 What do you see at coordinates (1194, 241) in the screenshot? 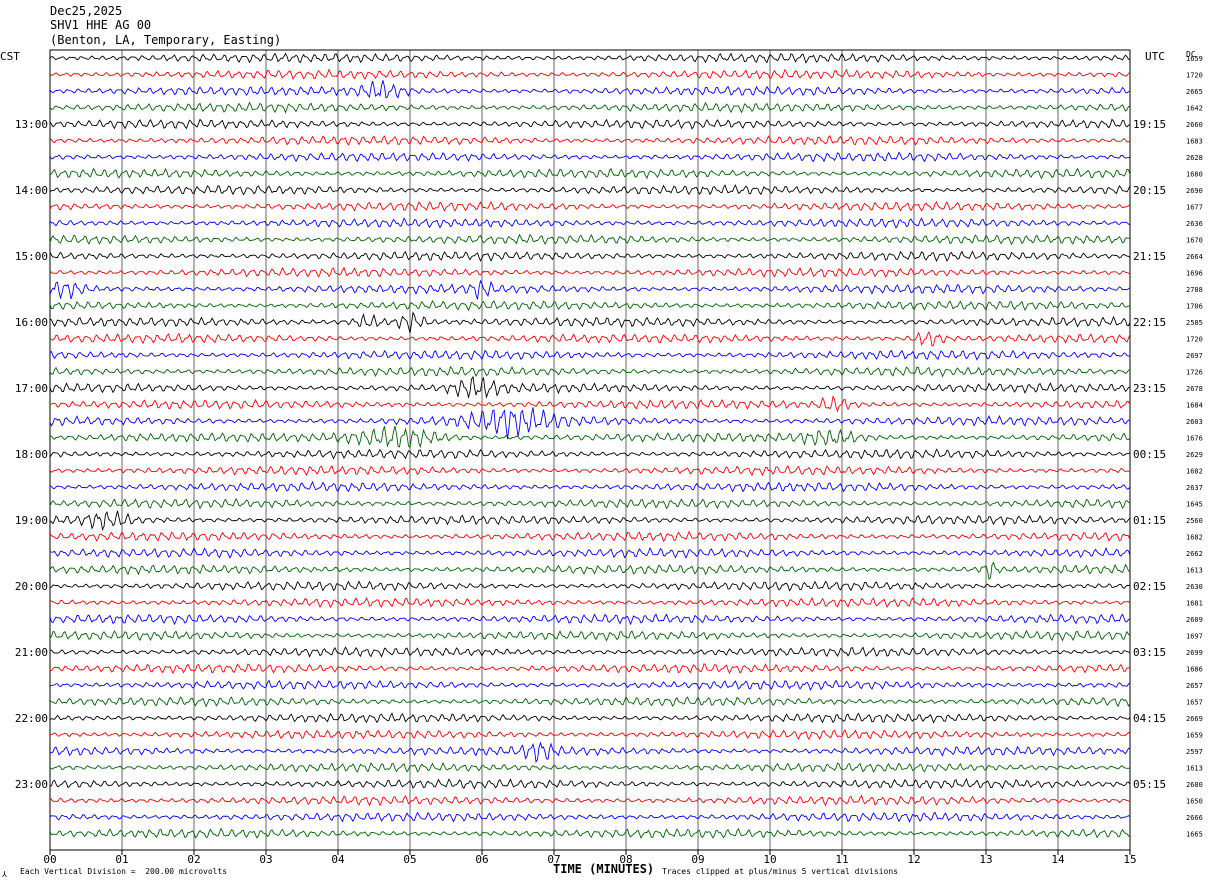
I see `dc-value: 1670` at bounding box center [1194, 241].